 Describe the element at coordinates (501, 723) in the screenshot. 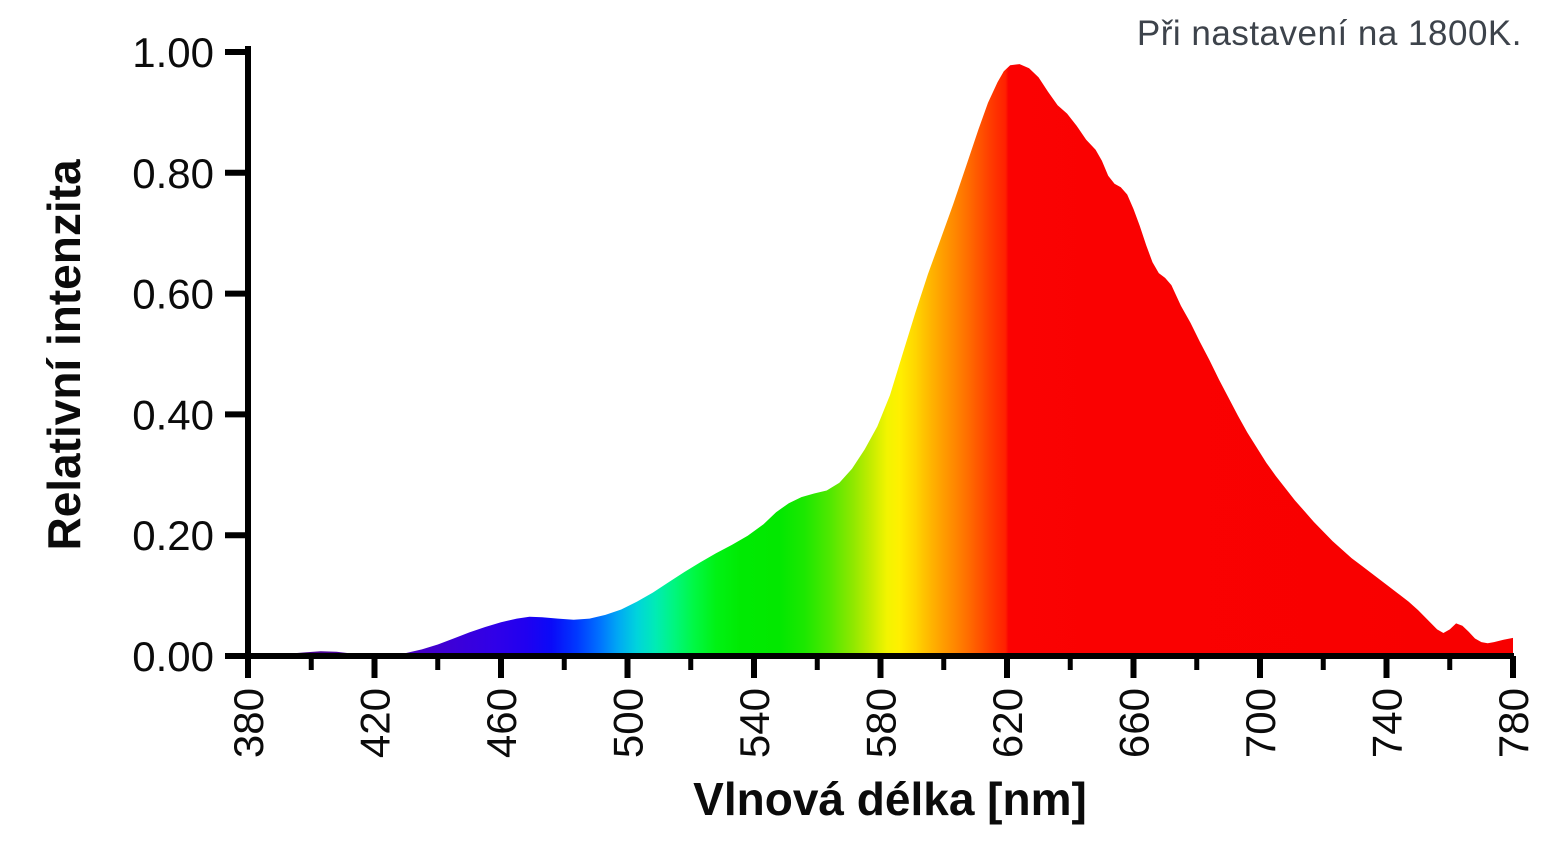

I see `x-tick-label: 460` at that location.